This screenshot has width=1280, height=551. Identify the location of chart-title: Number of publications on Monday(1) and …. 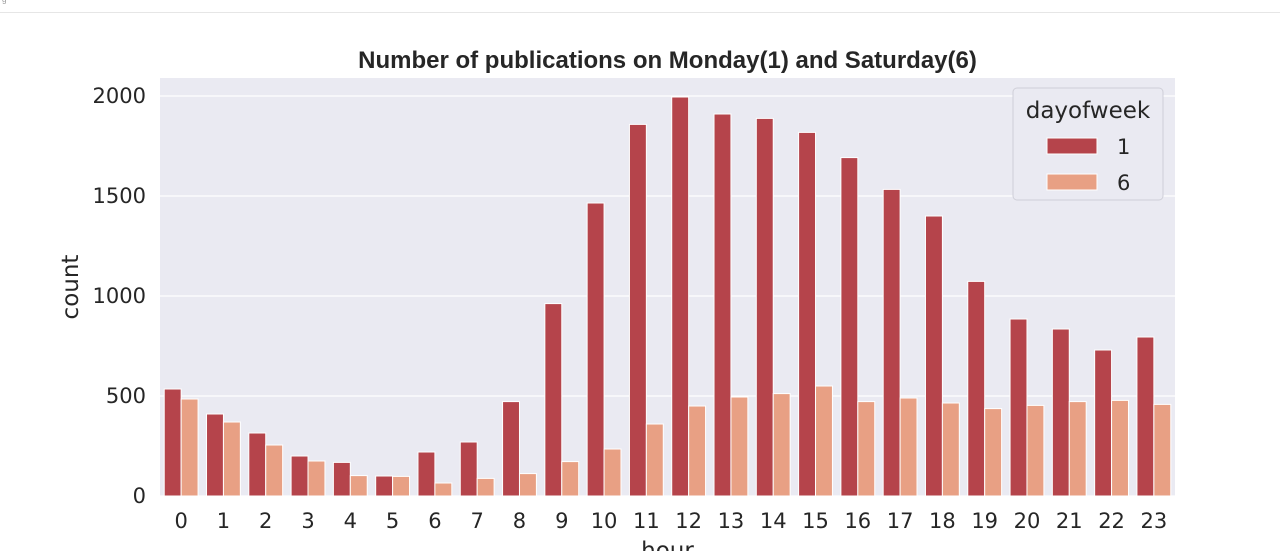
(667, 60).